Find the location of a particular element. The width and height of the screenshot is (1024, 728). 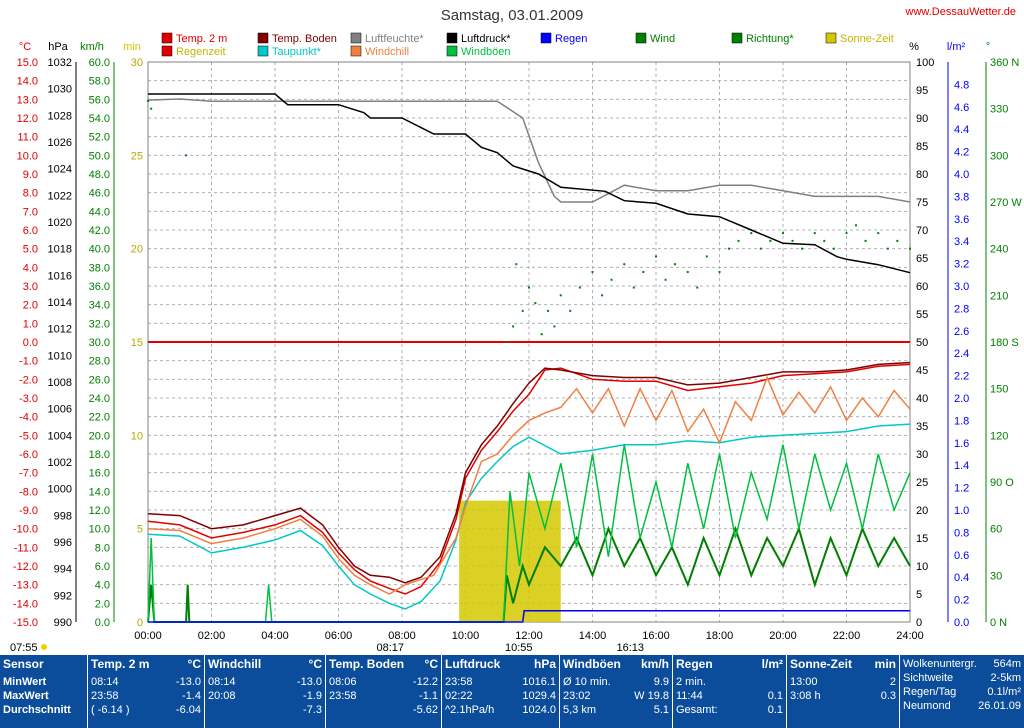

stat-column: Temp. Boden °C 08:06 -12.2 23:58 -1.1 -5.62 is located at coordinates (384, 691).